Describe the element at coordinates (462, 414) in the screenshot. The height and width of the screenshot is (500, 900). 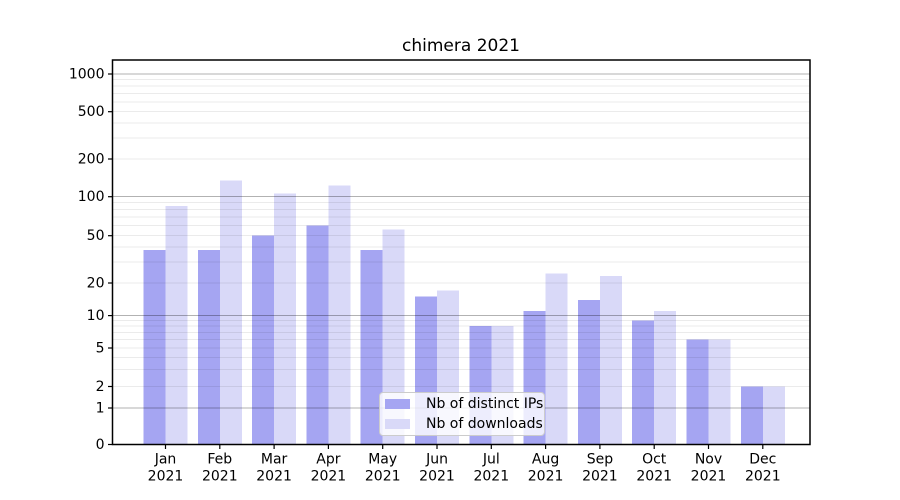
I see `legend: Nb of distinct IPs Nb of downloads` at that location.